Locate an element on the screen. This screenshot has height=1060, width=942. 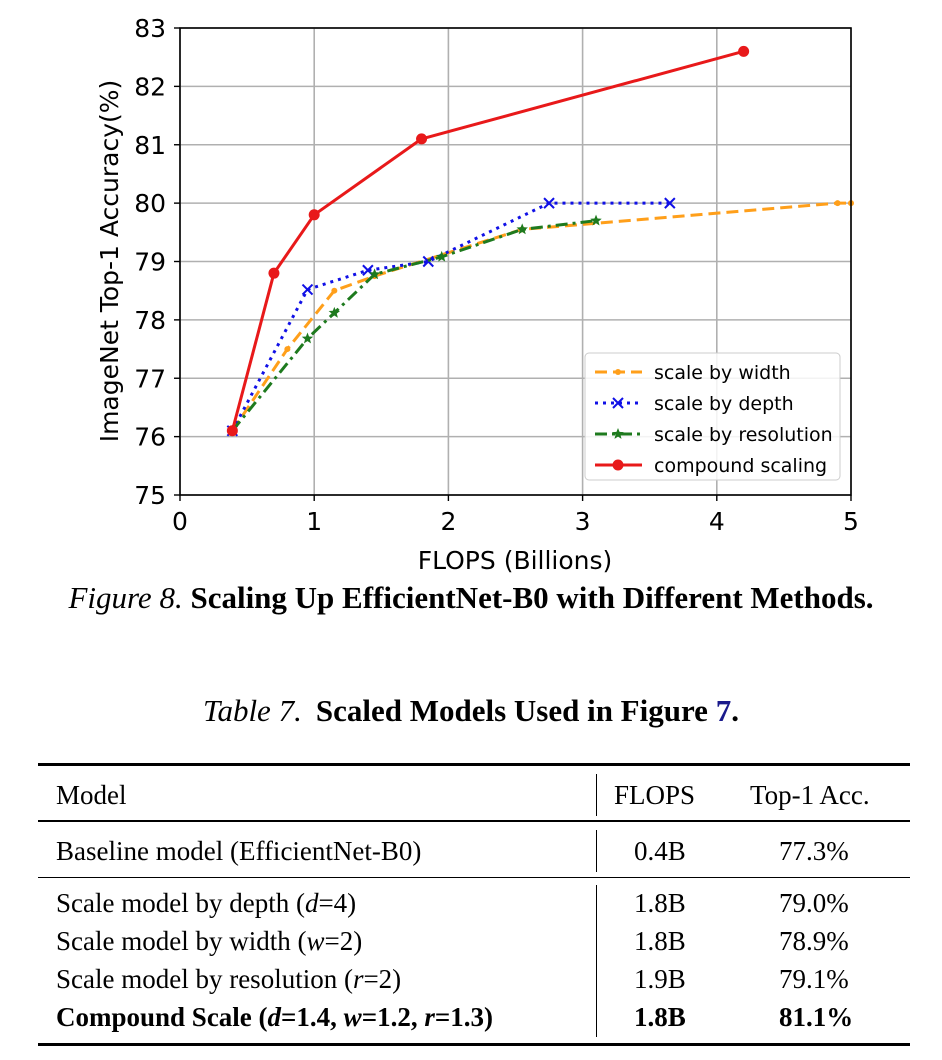
table-row: Scale model by resolution (r=2) is located at coordinates (229, 979).